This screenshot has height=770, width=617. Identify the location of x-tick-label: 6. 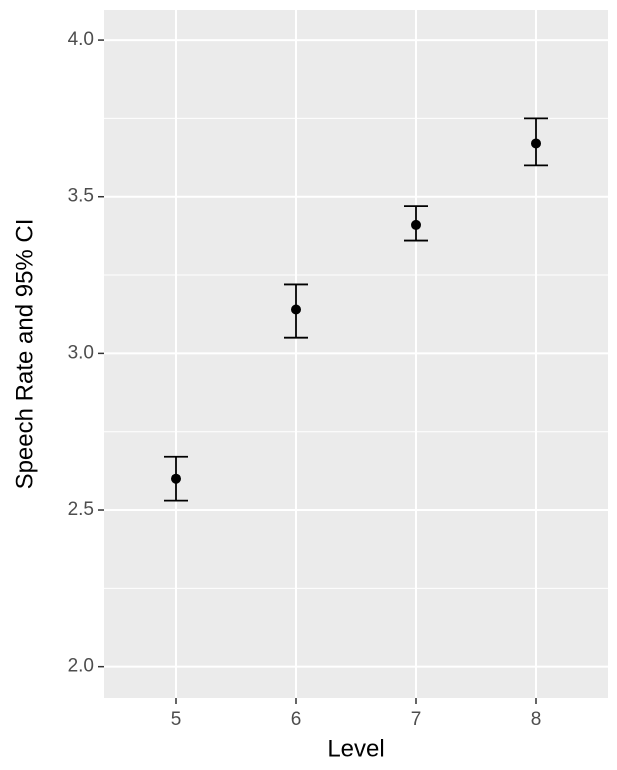
(296, 719).